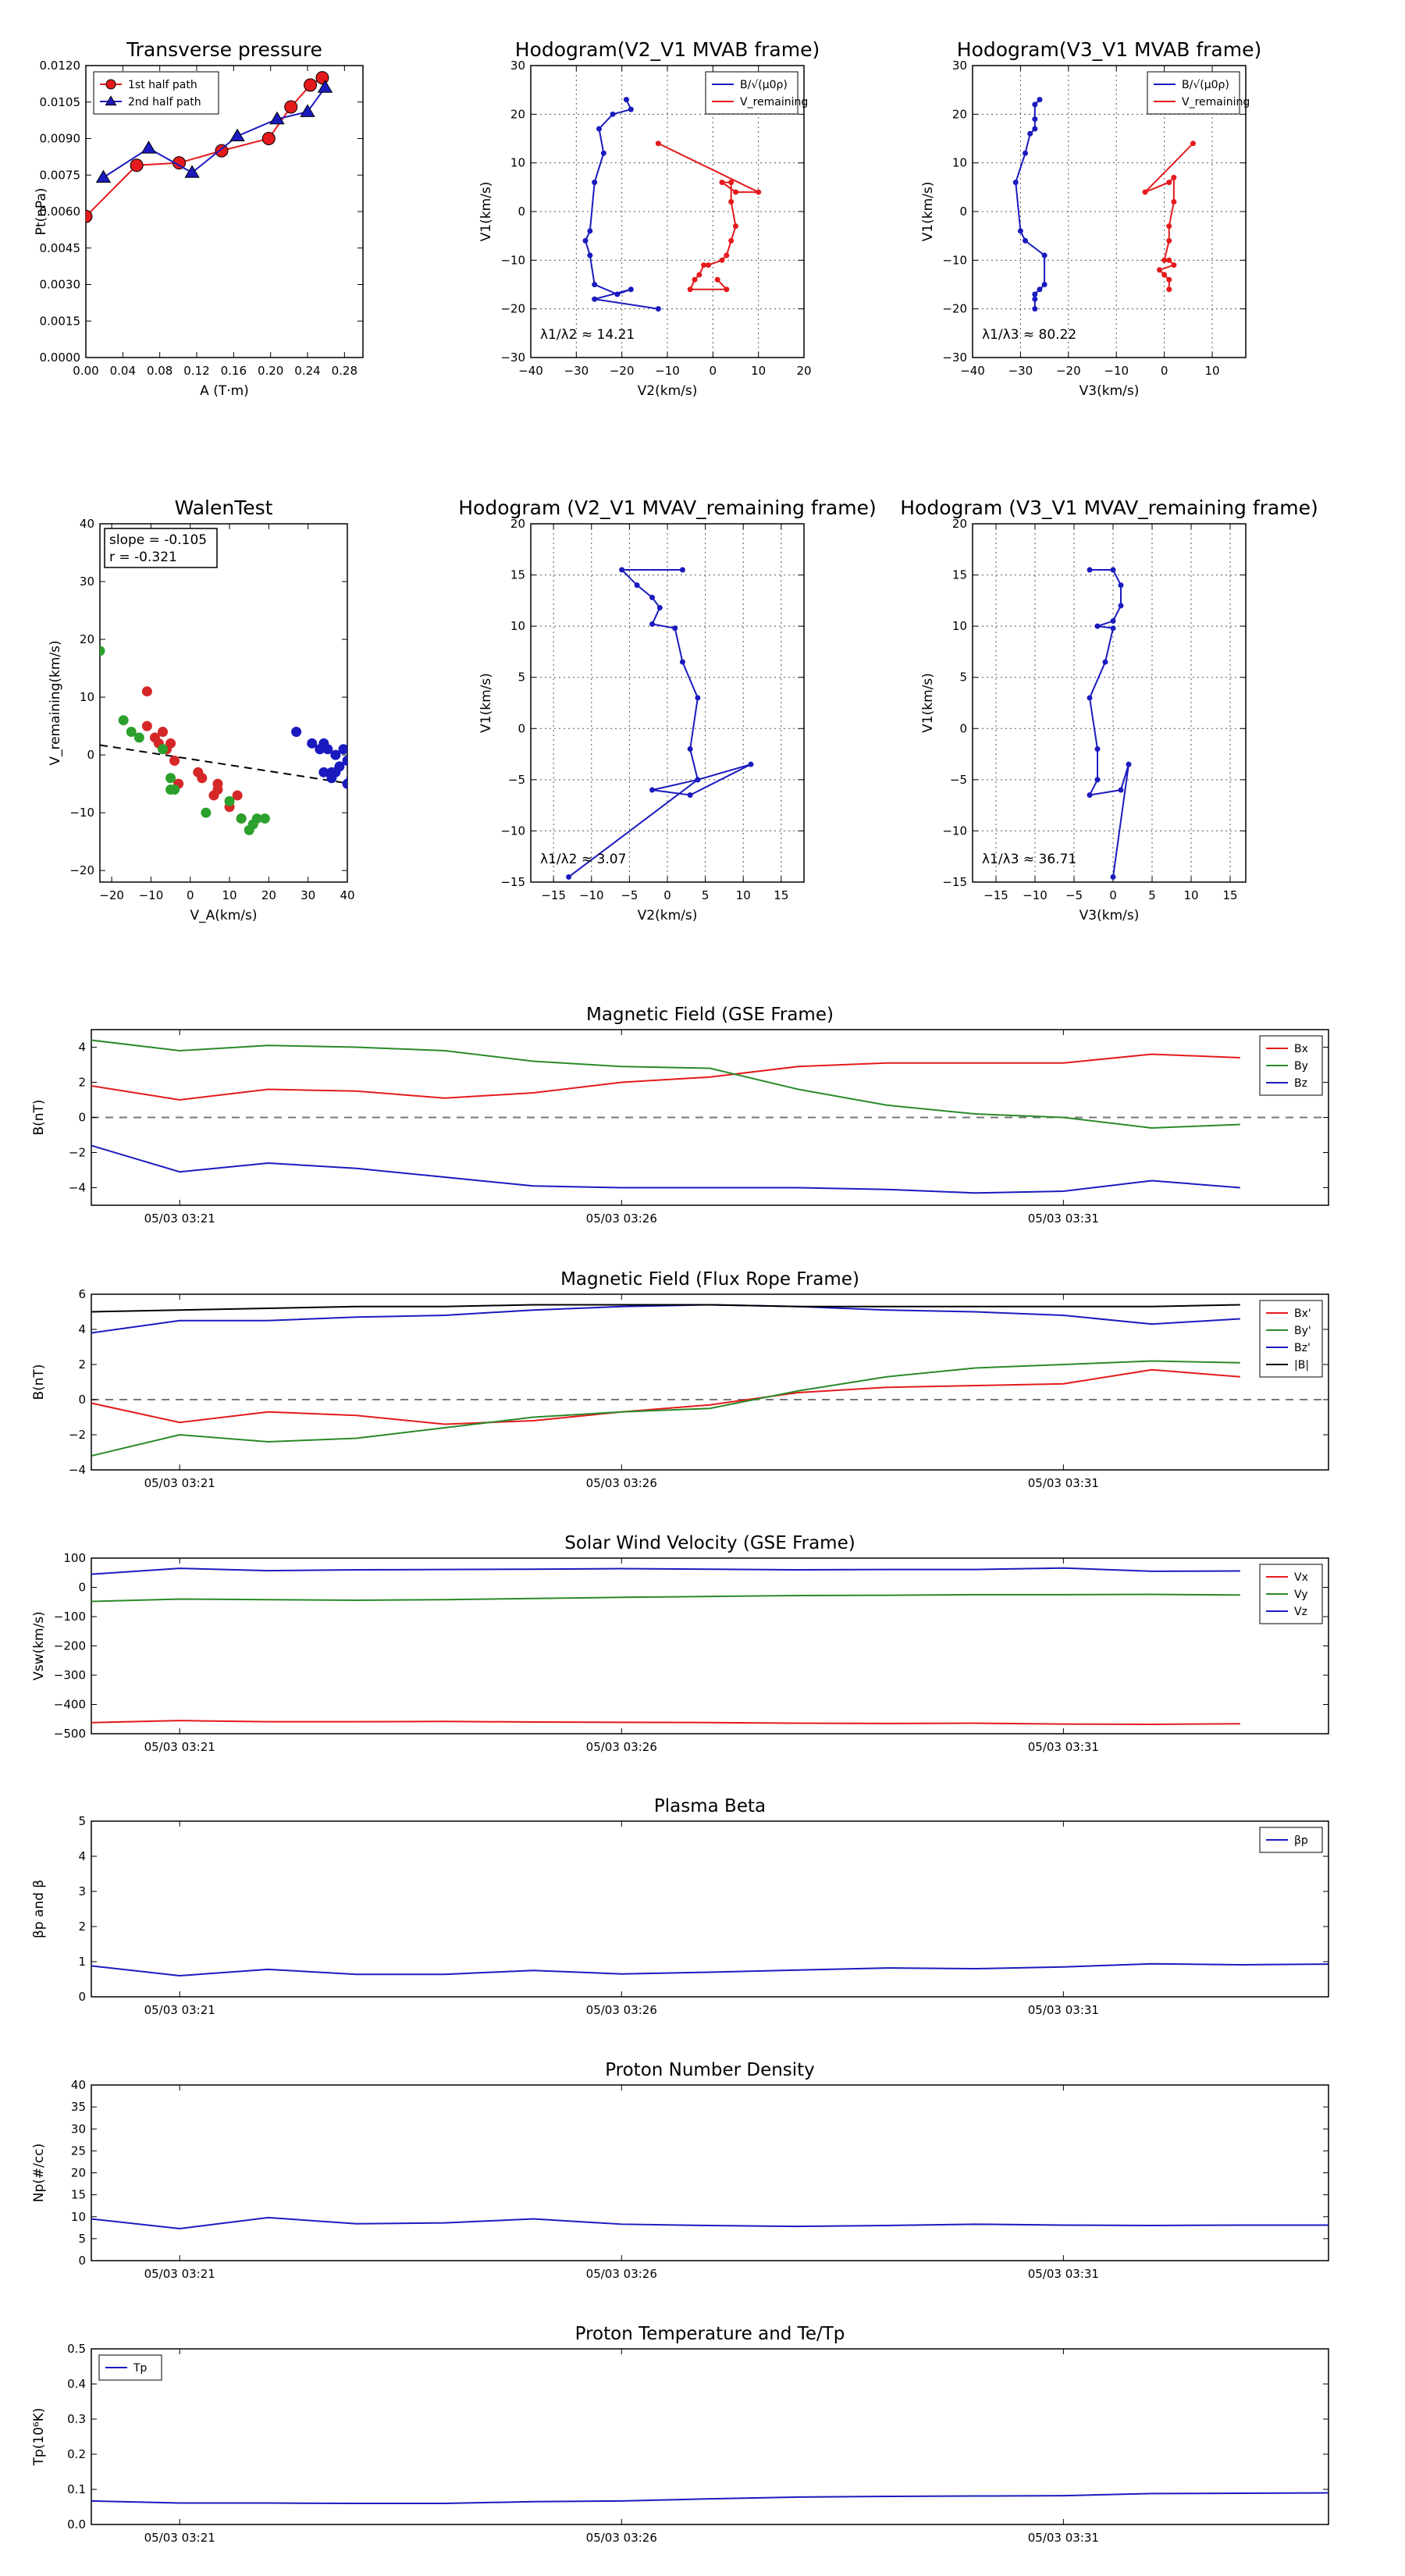  I want to click on y-axis-label: V1(km/s), so click(486, 212).